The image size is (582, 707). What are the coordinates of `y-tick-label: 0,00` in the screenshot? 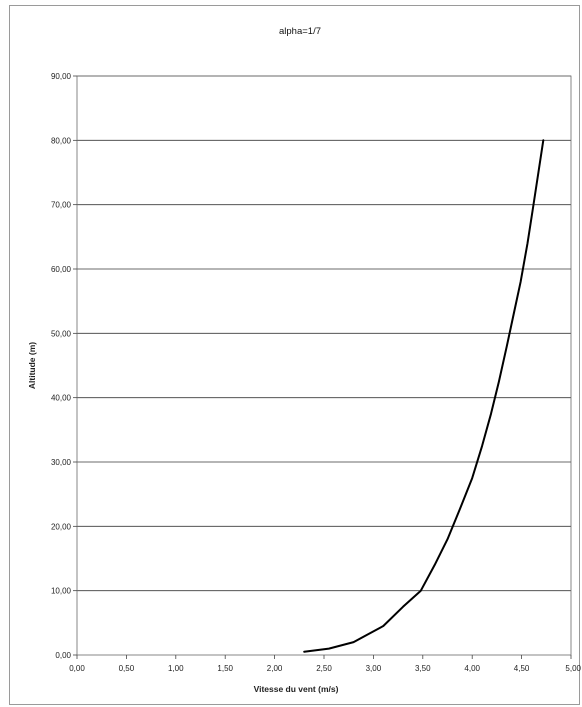 It's located at (63, 655).